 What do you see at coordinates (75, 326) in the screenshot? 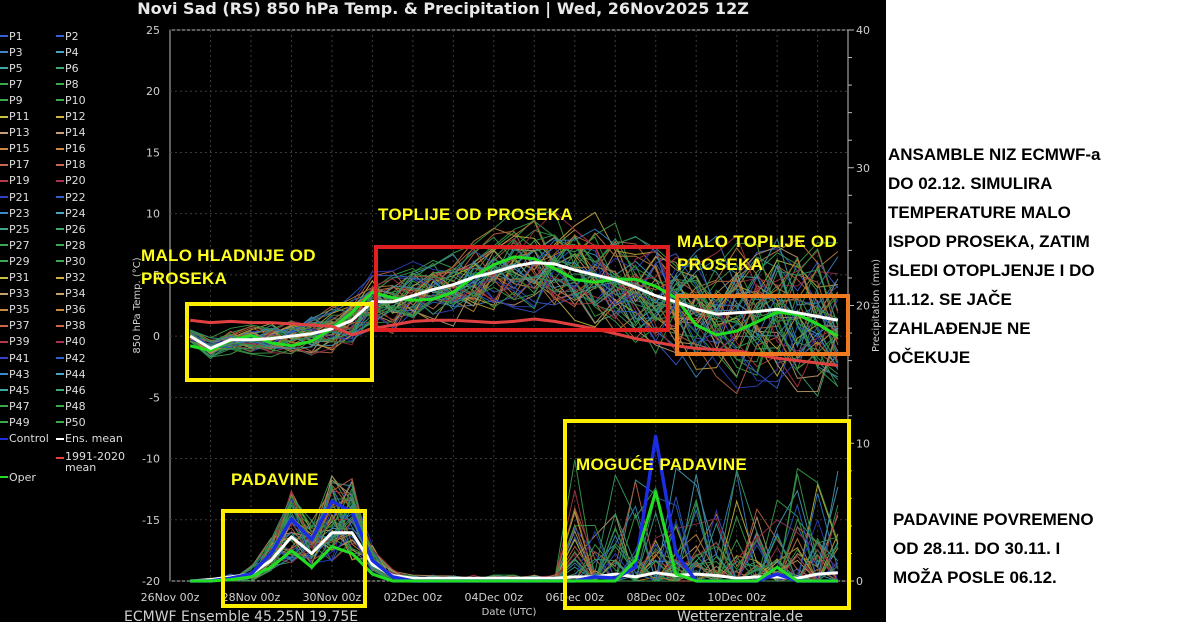
I see `legend-label: P38` at bounding box center [75, 326].